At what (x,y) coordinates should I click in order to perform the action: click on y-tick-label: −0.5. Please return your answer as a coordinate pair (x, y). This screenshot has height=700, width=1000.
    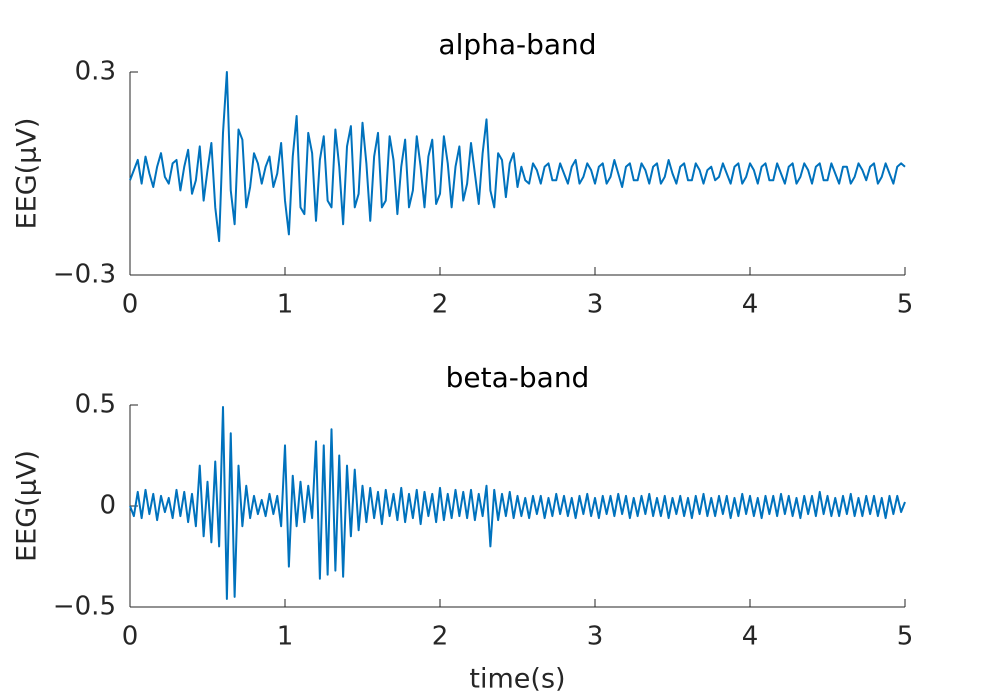
    Looking at the image, I should click on (84, 607).